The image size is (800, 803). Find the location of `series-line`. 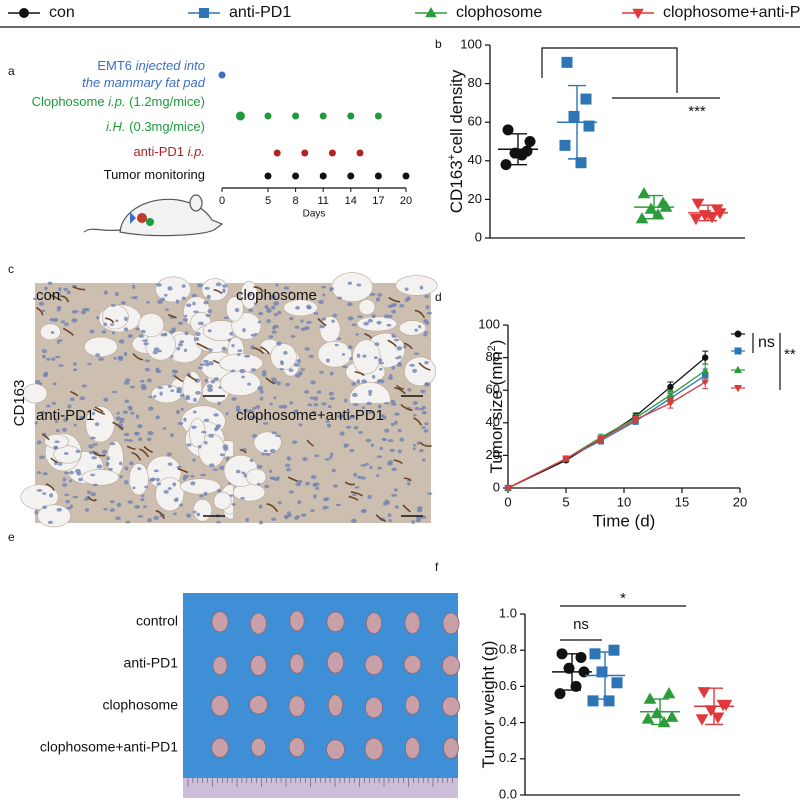

series-line is located at coordinates (606, 423).